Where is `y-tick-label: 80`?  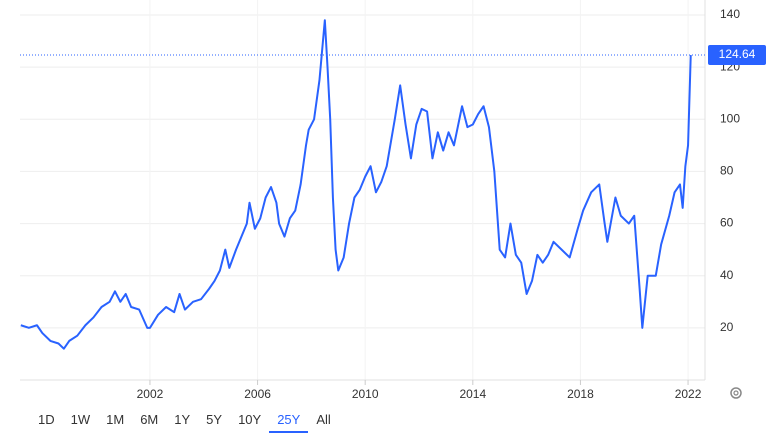 y-tick-label: 80 is located at coordinates (727, 171).